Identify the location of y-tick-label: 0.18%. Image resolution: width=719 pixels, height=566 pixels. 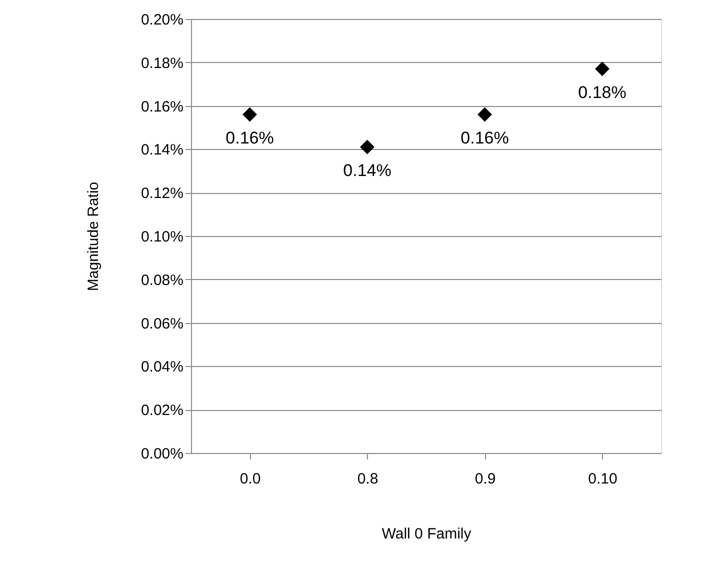
(162, 63).